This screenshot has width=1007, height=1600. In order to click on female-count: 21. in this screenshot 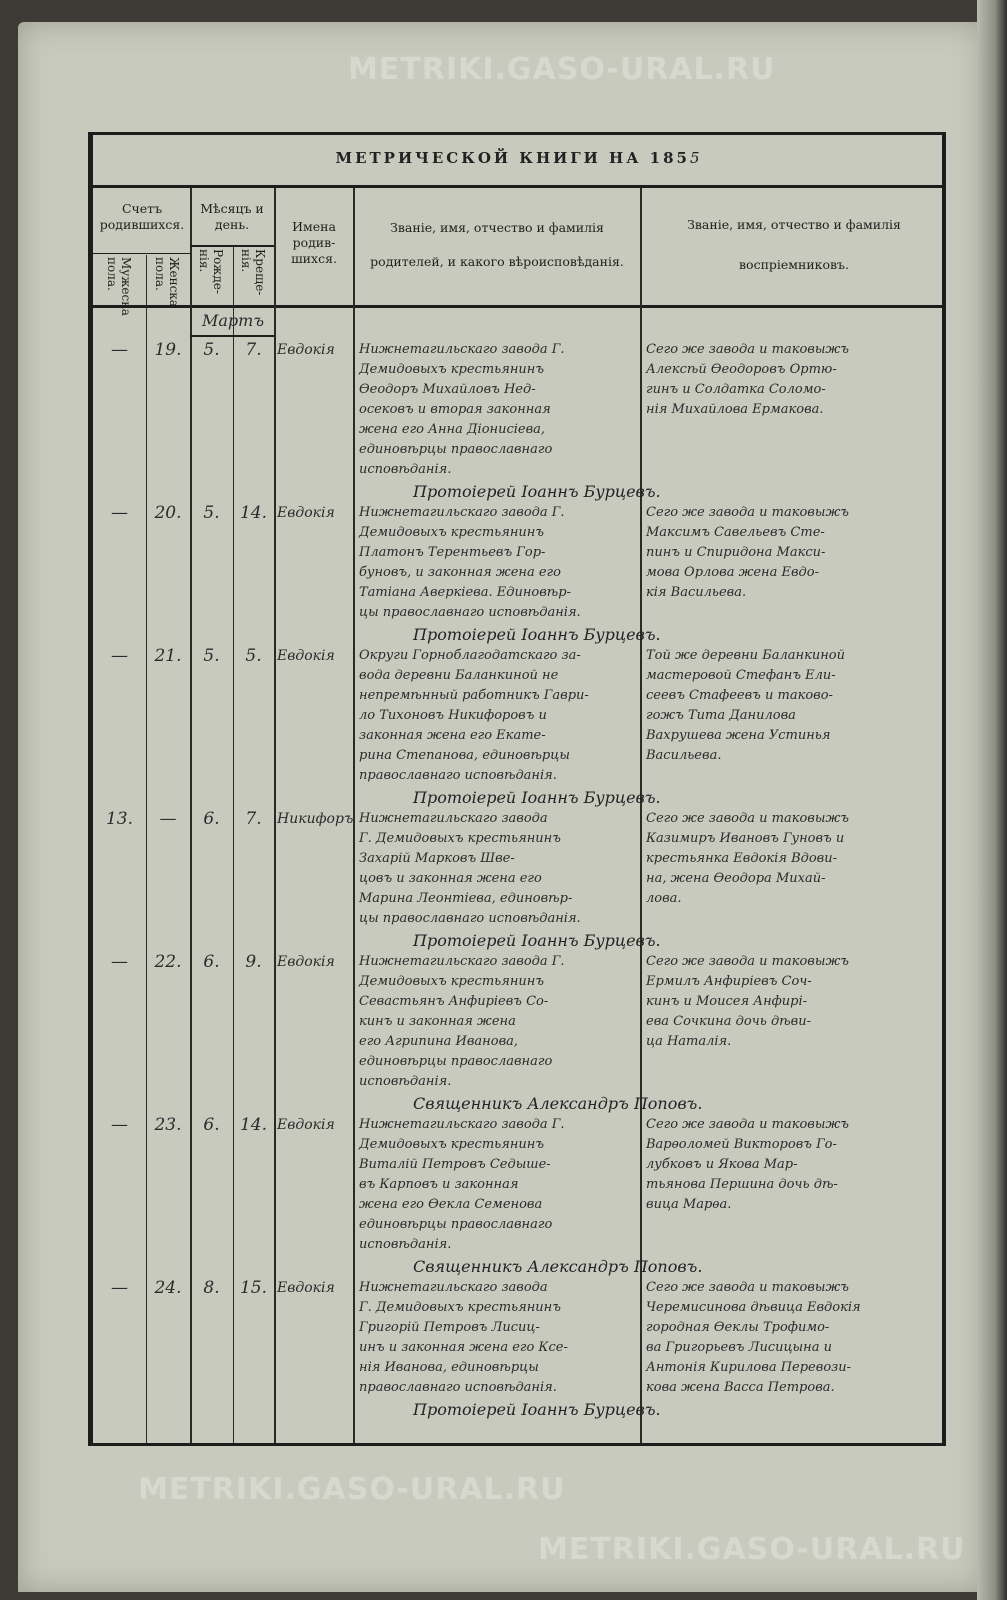, I will do `click(168, 656)`.